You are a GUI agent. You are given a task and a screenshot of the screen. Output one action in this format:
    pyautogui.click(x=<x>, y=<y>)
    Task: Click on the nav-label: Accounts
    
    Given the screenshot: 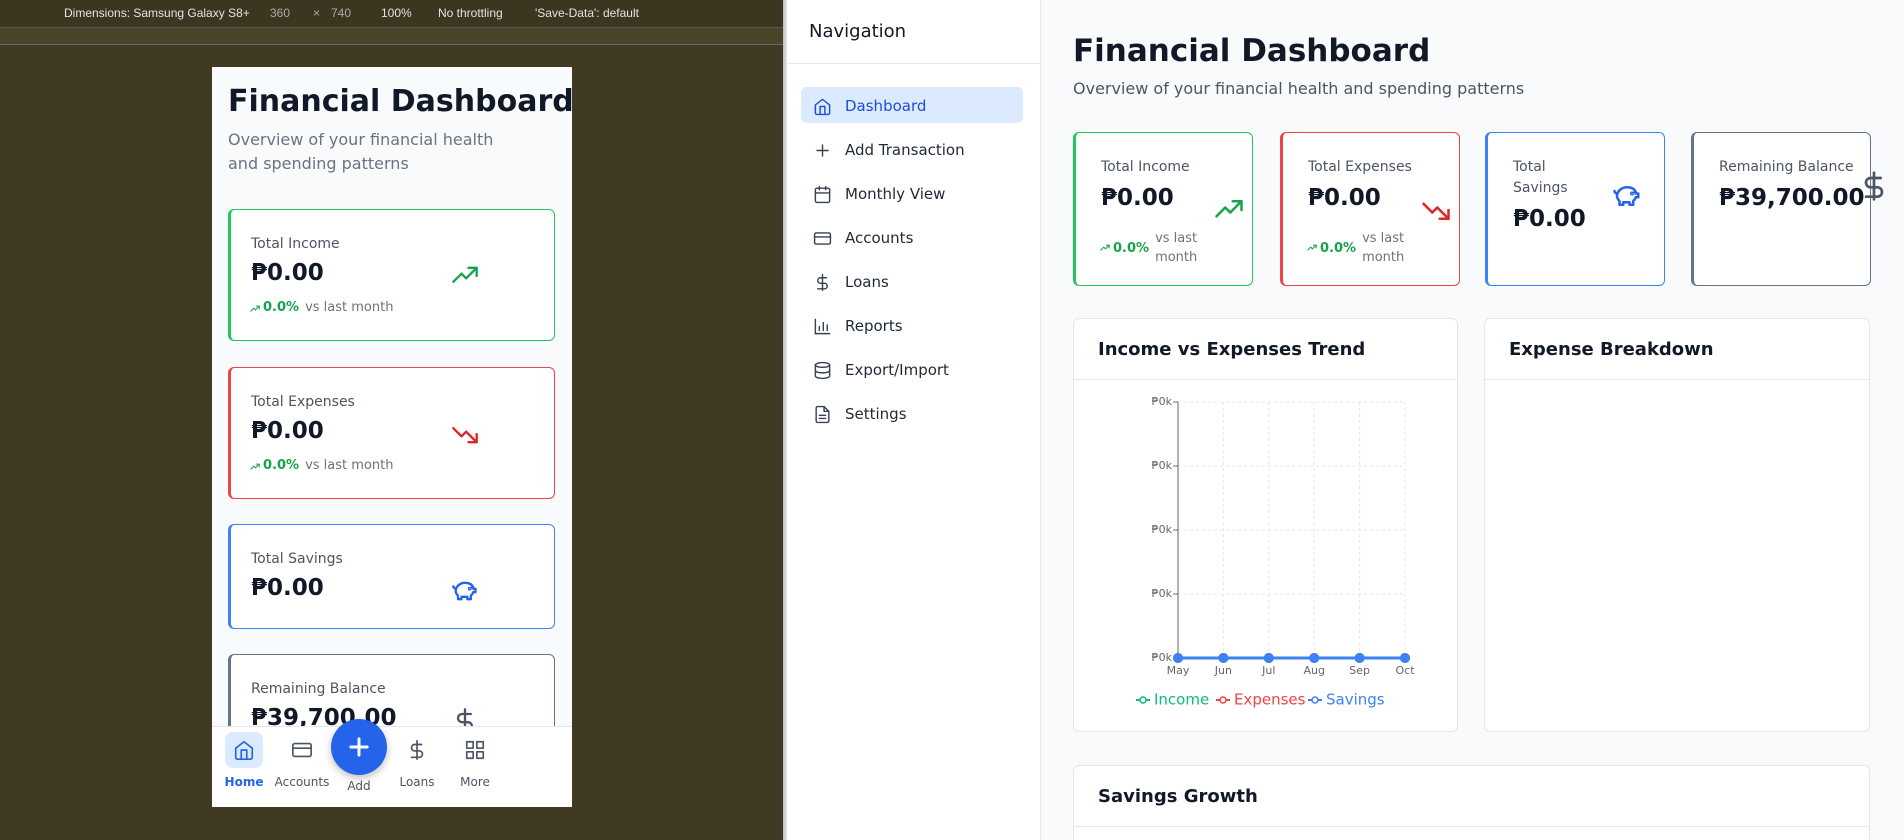 What is the action you would take?
    pyautogui.click(x=302, y=782)
    